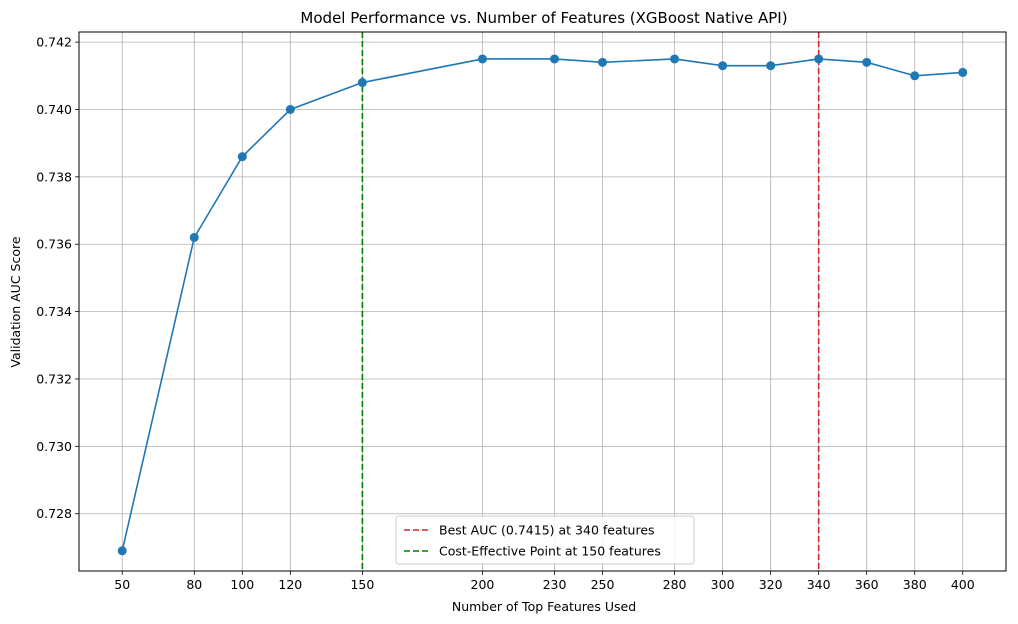 This screenshot has height=624, width=1018. Describe the element at coordinates (54, 109) in the screenshot. I see `y-tick-label: 0.740` at that location.